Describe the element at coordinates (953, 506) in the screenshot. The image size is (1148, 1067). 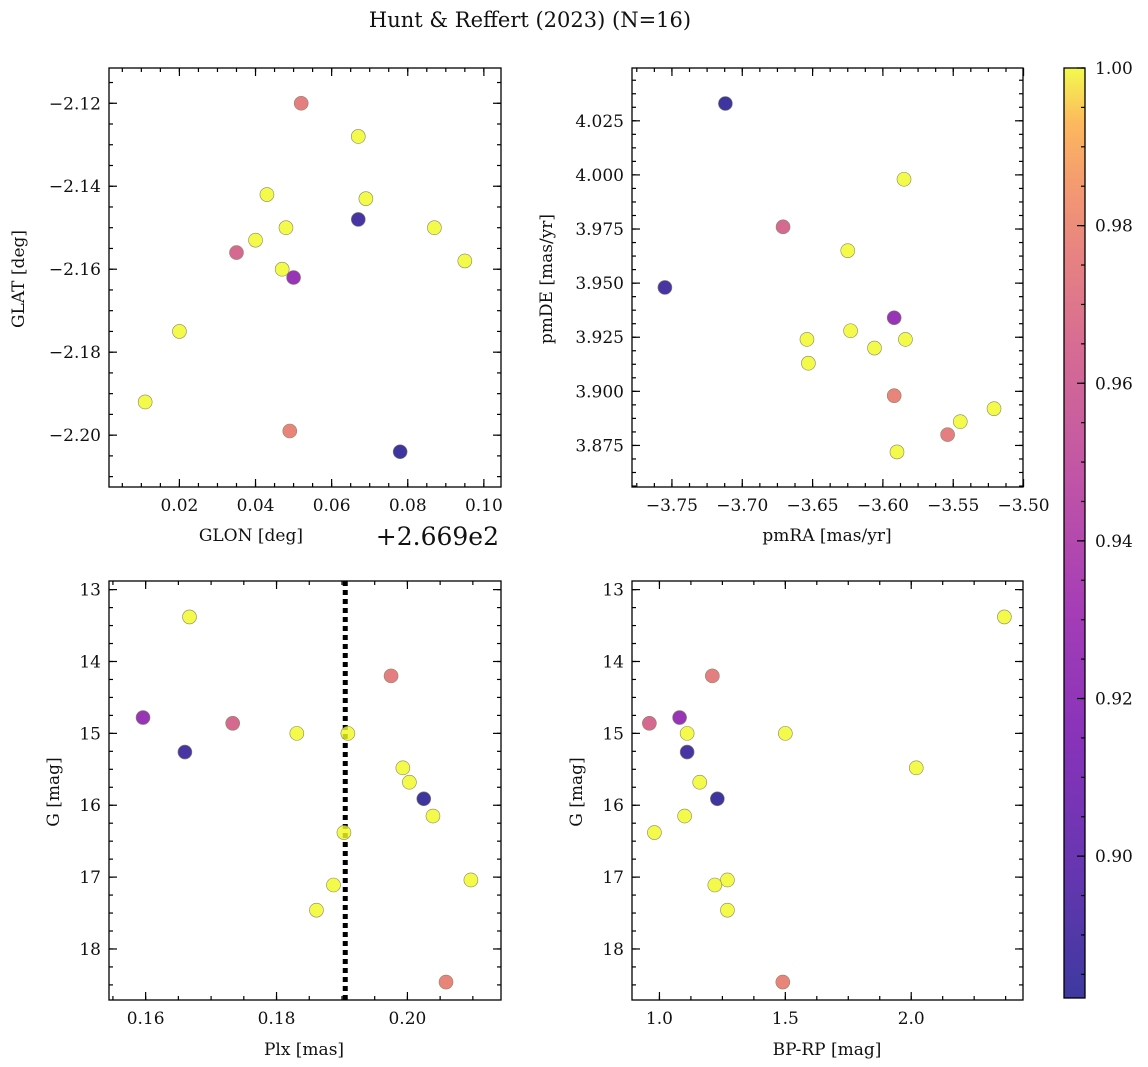
I see `x-tick-label: −3.55` at that location.